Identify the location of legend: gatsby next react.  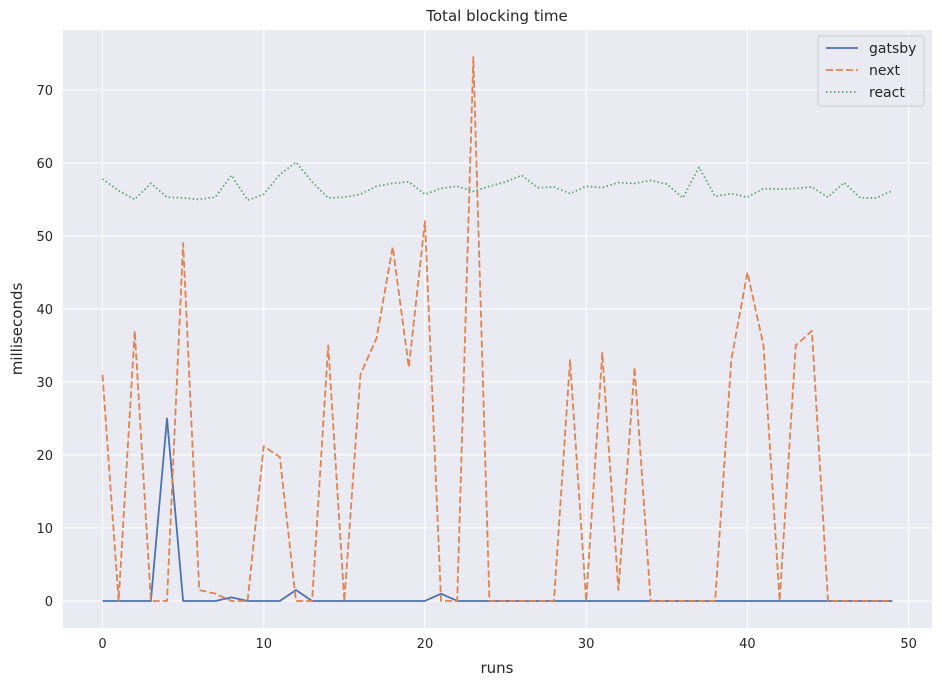
(871, 71).